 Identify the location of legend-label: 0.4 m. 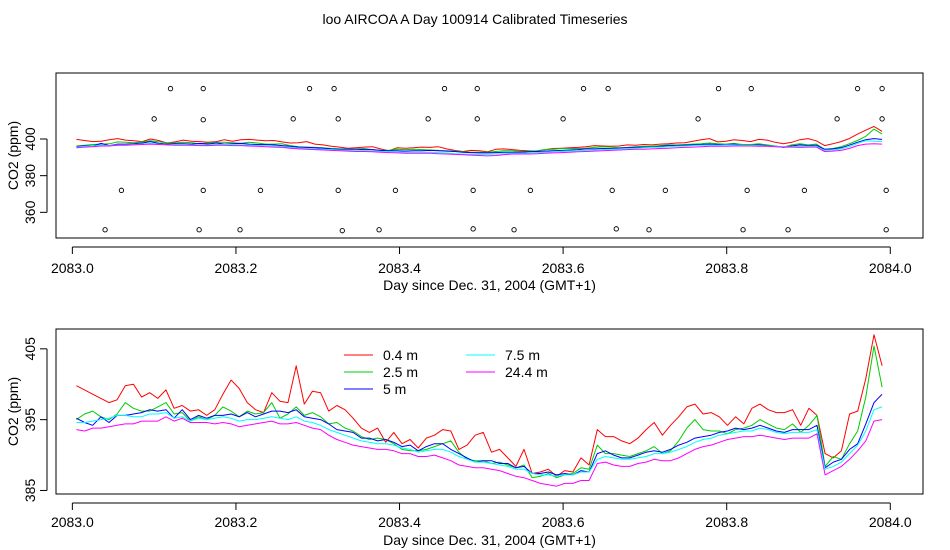
(400, 355).